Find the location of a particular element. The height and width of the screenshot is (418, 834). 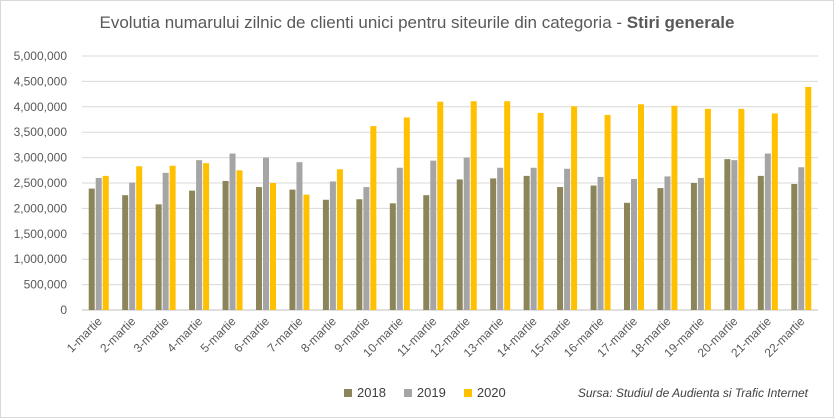

y-tick-label: 1,500,000 is located at coordinates (41, 234).